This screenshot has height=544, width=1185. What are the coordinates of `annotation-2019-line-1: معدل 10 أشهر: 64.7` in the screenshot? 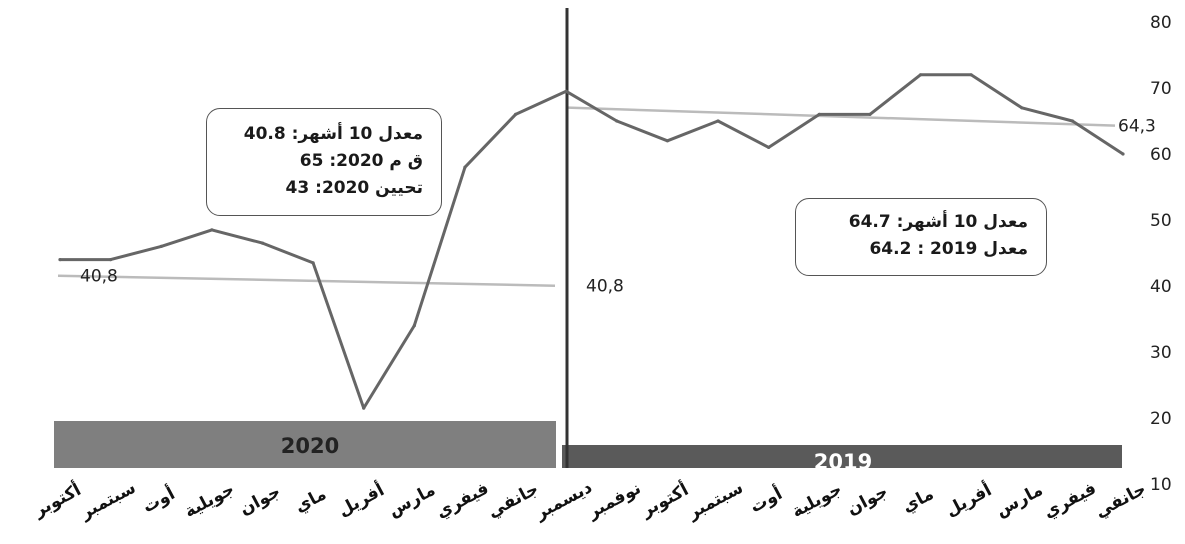 It's located at (938, 222).